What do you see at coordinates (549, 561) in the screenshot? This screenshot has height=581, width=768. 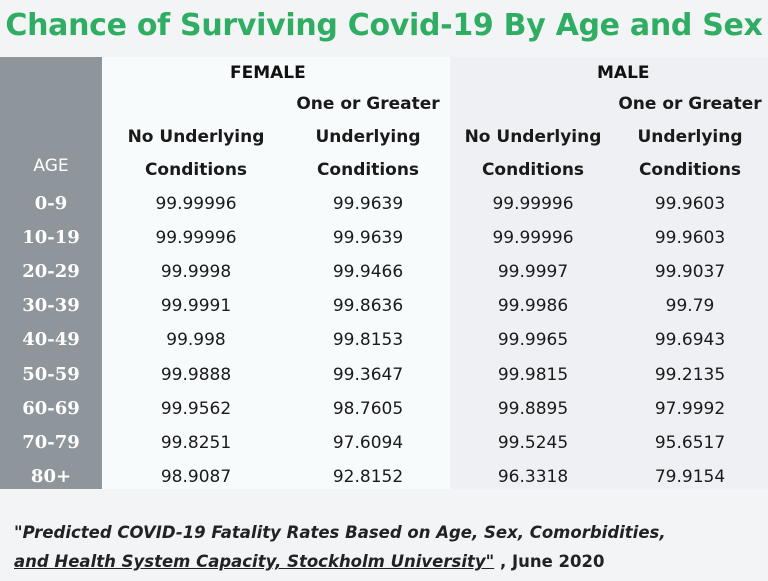 I see `caption-date: , June 2020` at bounding box center [549, 561].